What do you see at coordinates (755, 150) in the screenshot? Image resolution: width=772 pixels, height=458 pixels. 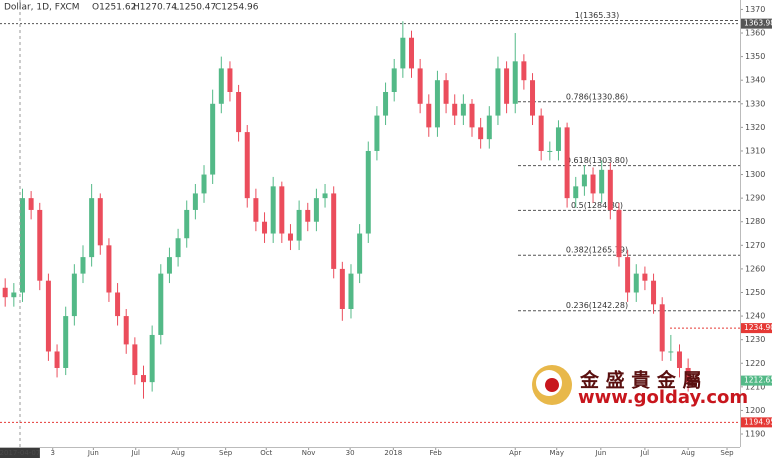 I see `y-tick-label: 1310` at bounding box center [755, 150].